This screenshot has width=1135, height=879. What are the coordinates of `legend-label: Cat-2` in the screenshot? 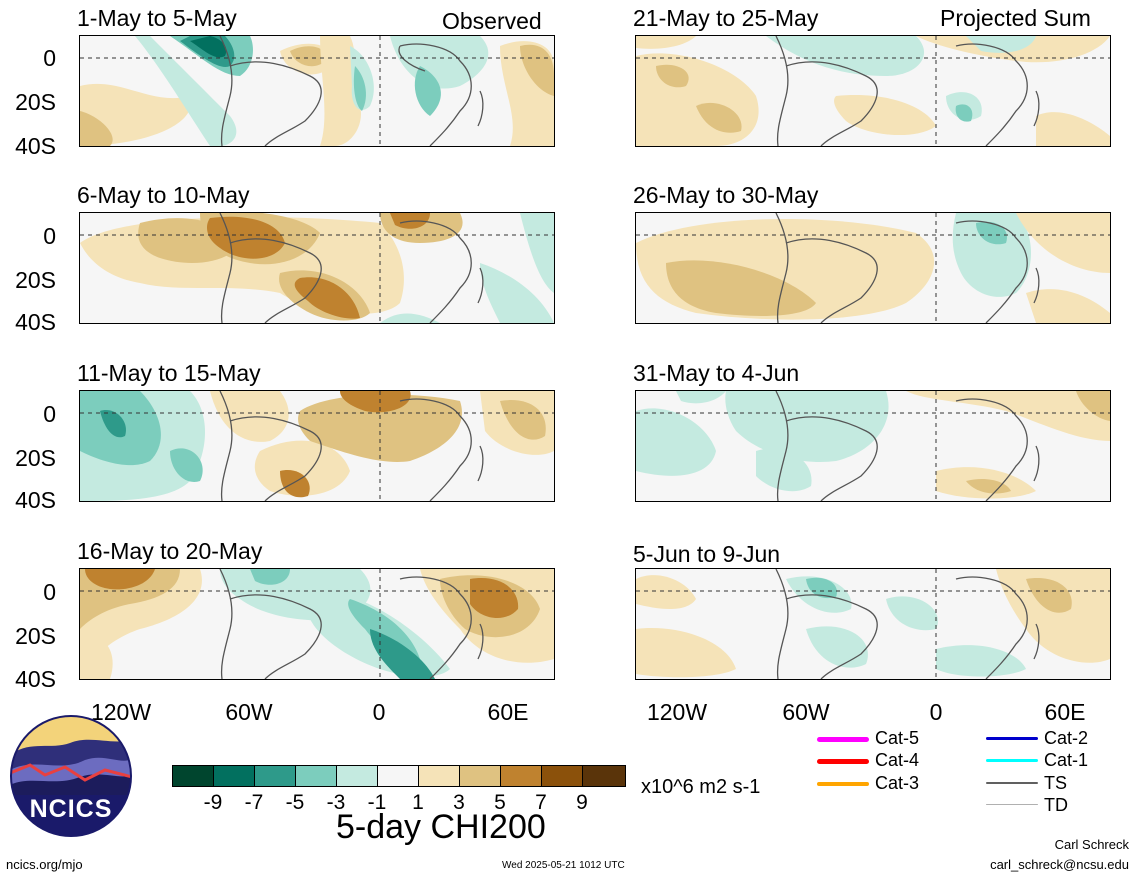 It's located at (1066, 738).